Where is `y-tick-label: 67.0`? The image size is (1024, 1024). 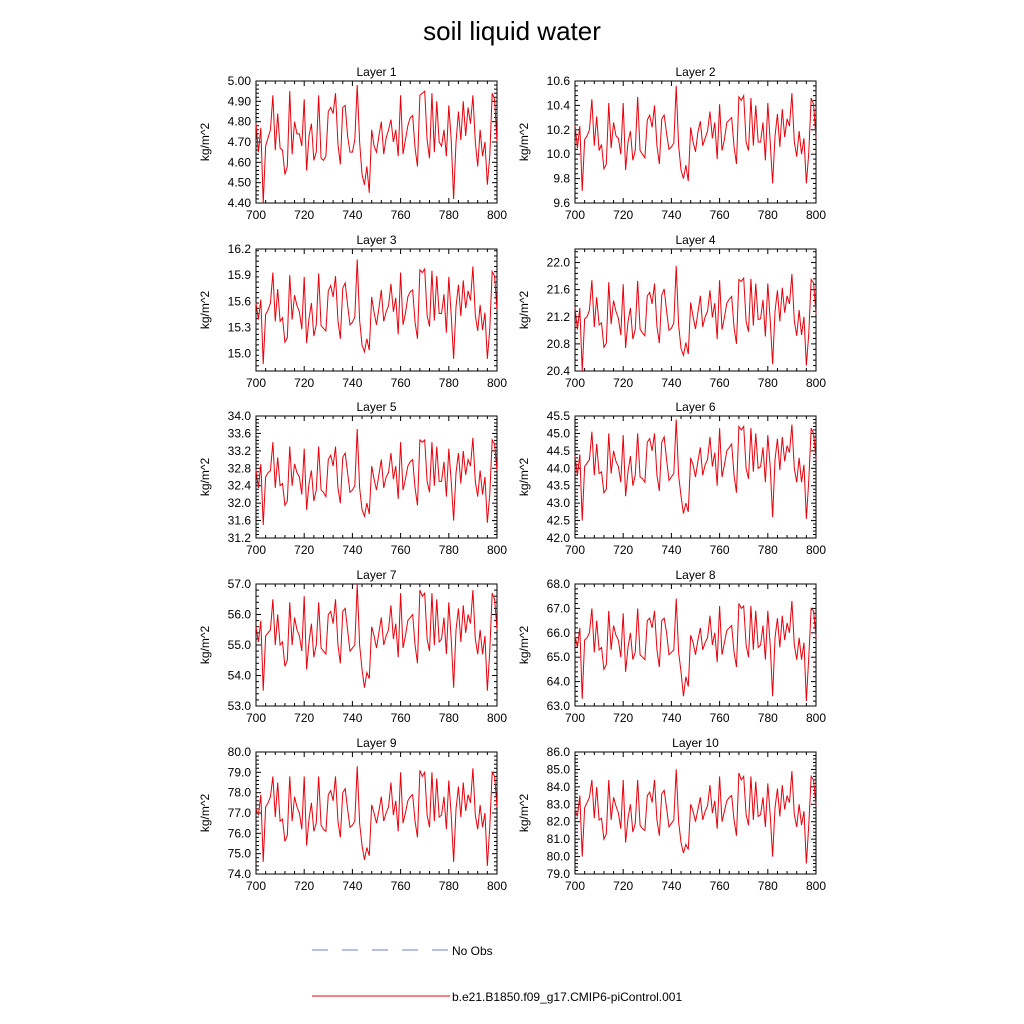
y-tick-label: 67.0 is located at coordinates (559, 608).